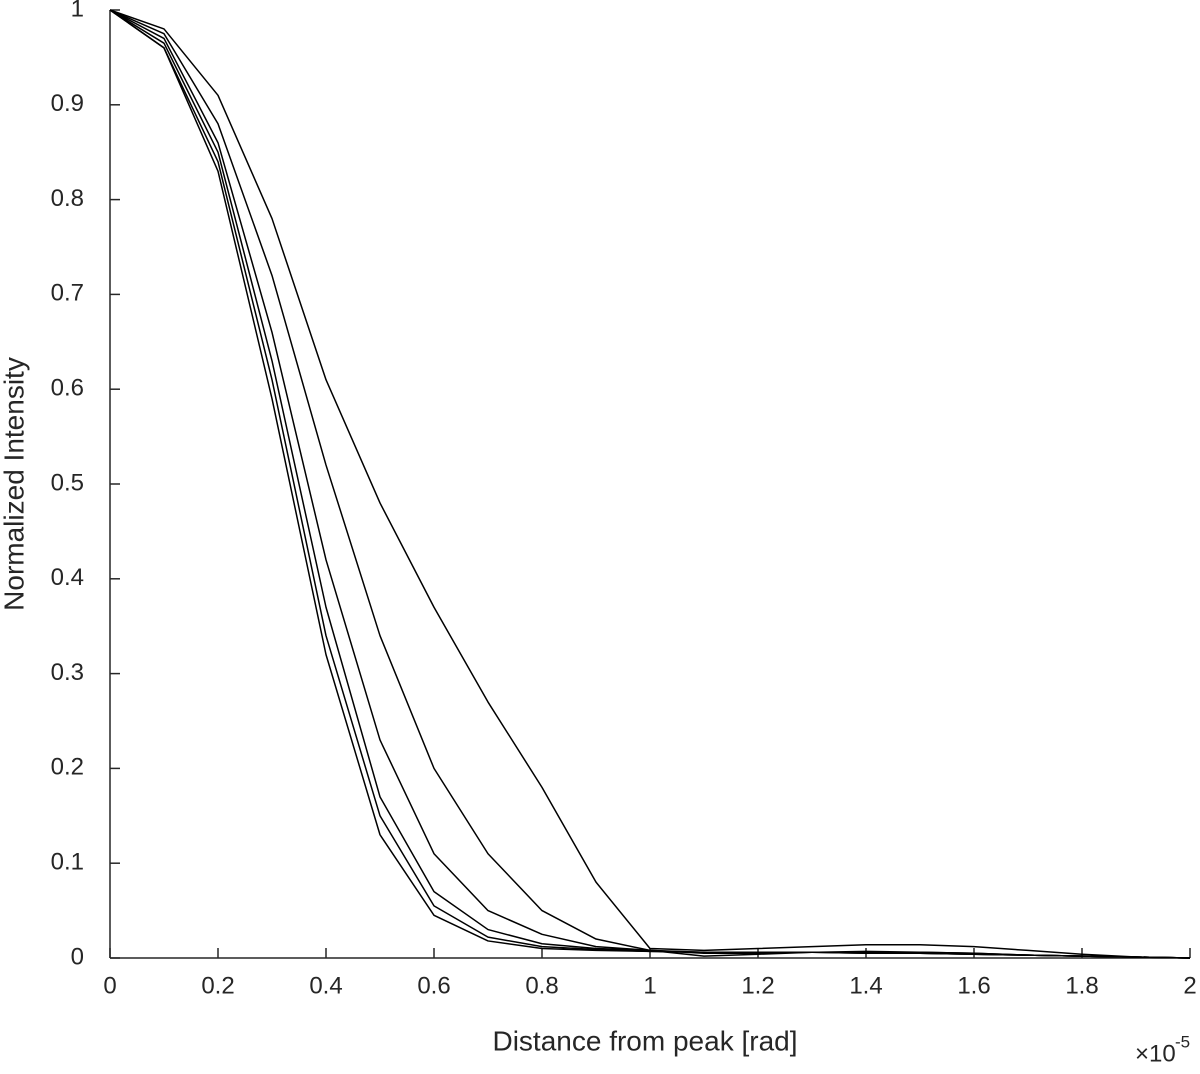  Describe the element at coordinates (649, 985) in the screenshot. I see `x-tick-label: 1` at that location.